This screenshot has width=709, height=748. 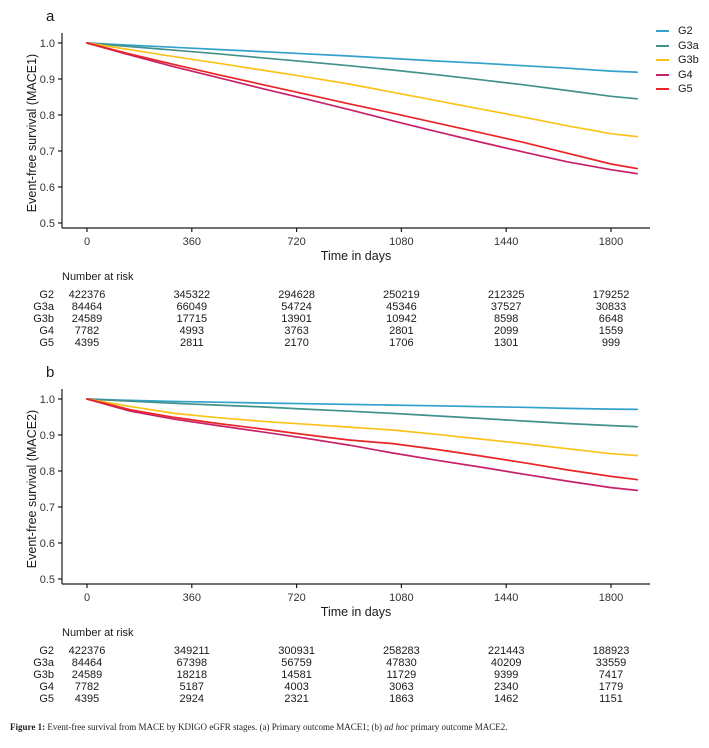 What do you see at coordinates (401, 295) in the screenshot?
I see `risk-count: 250219` at bounding box center [401, 295].